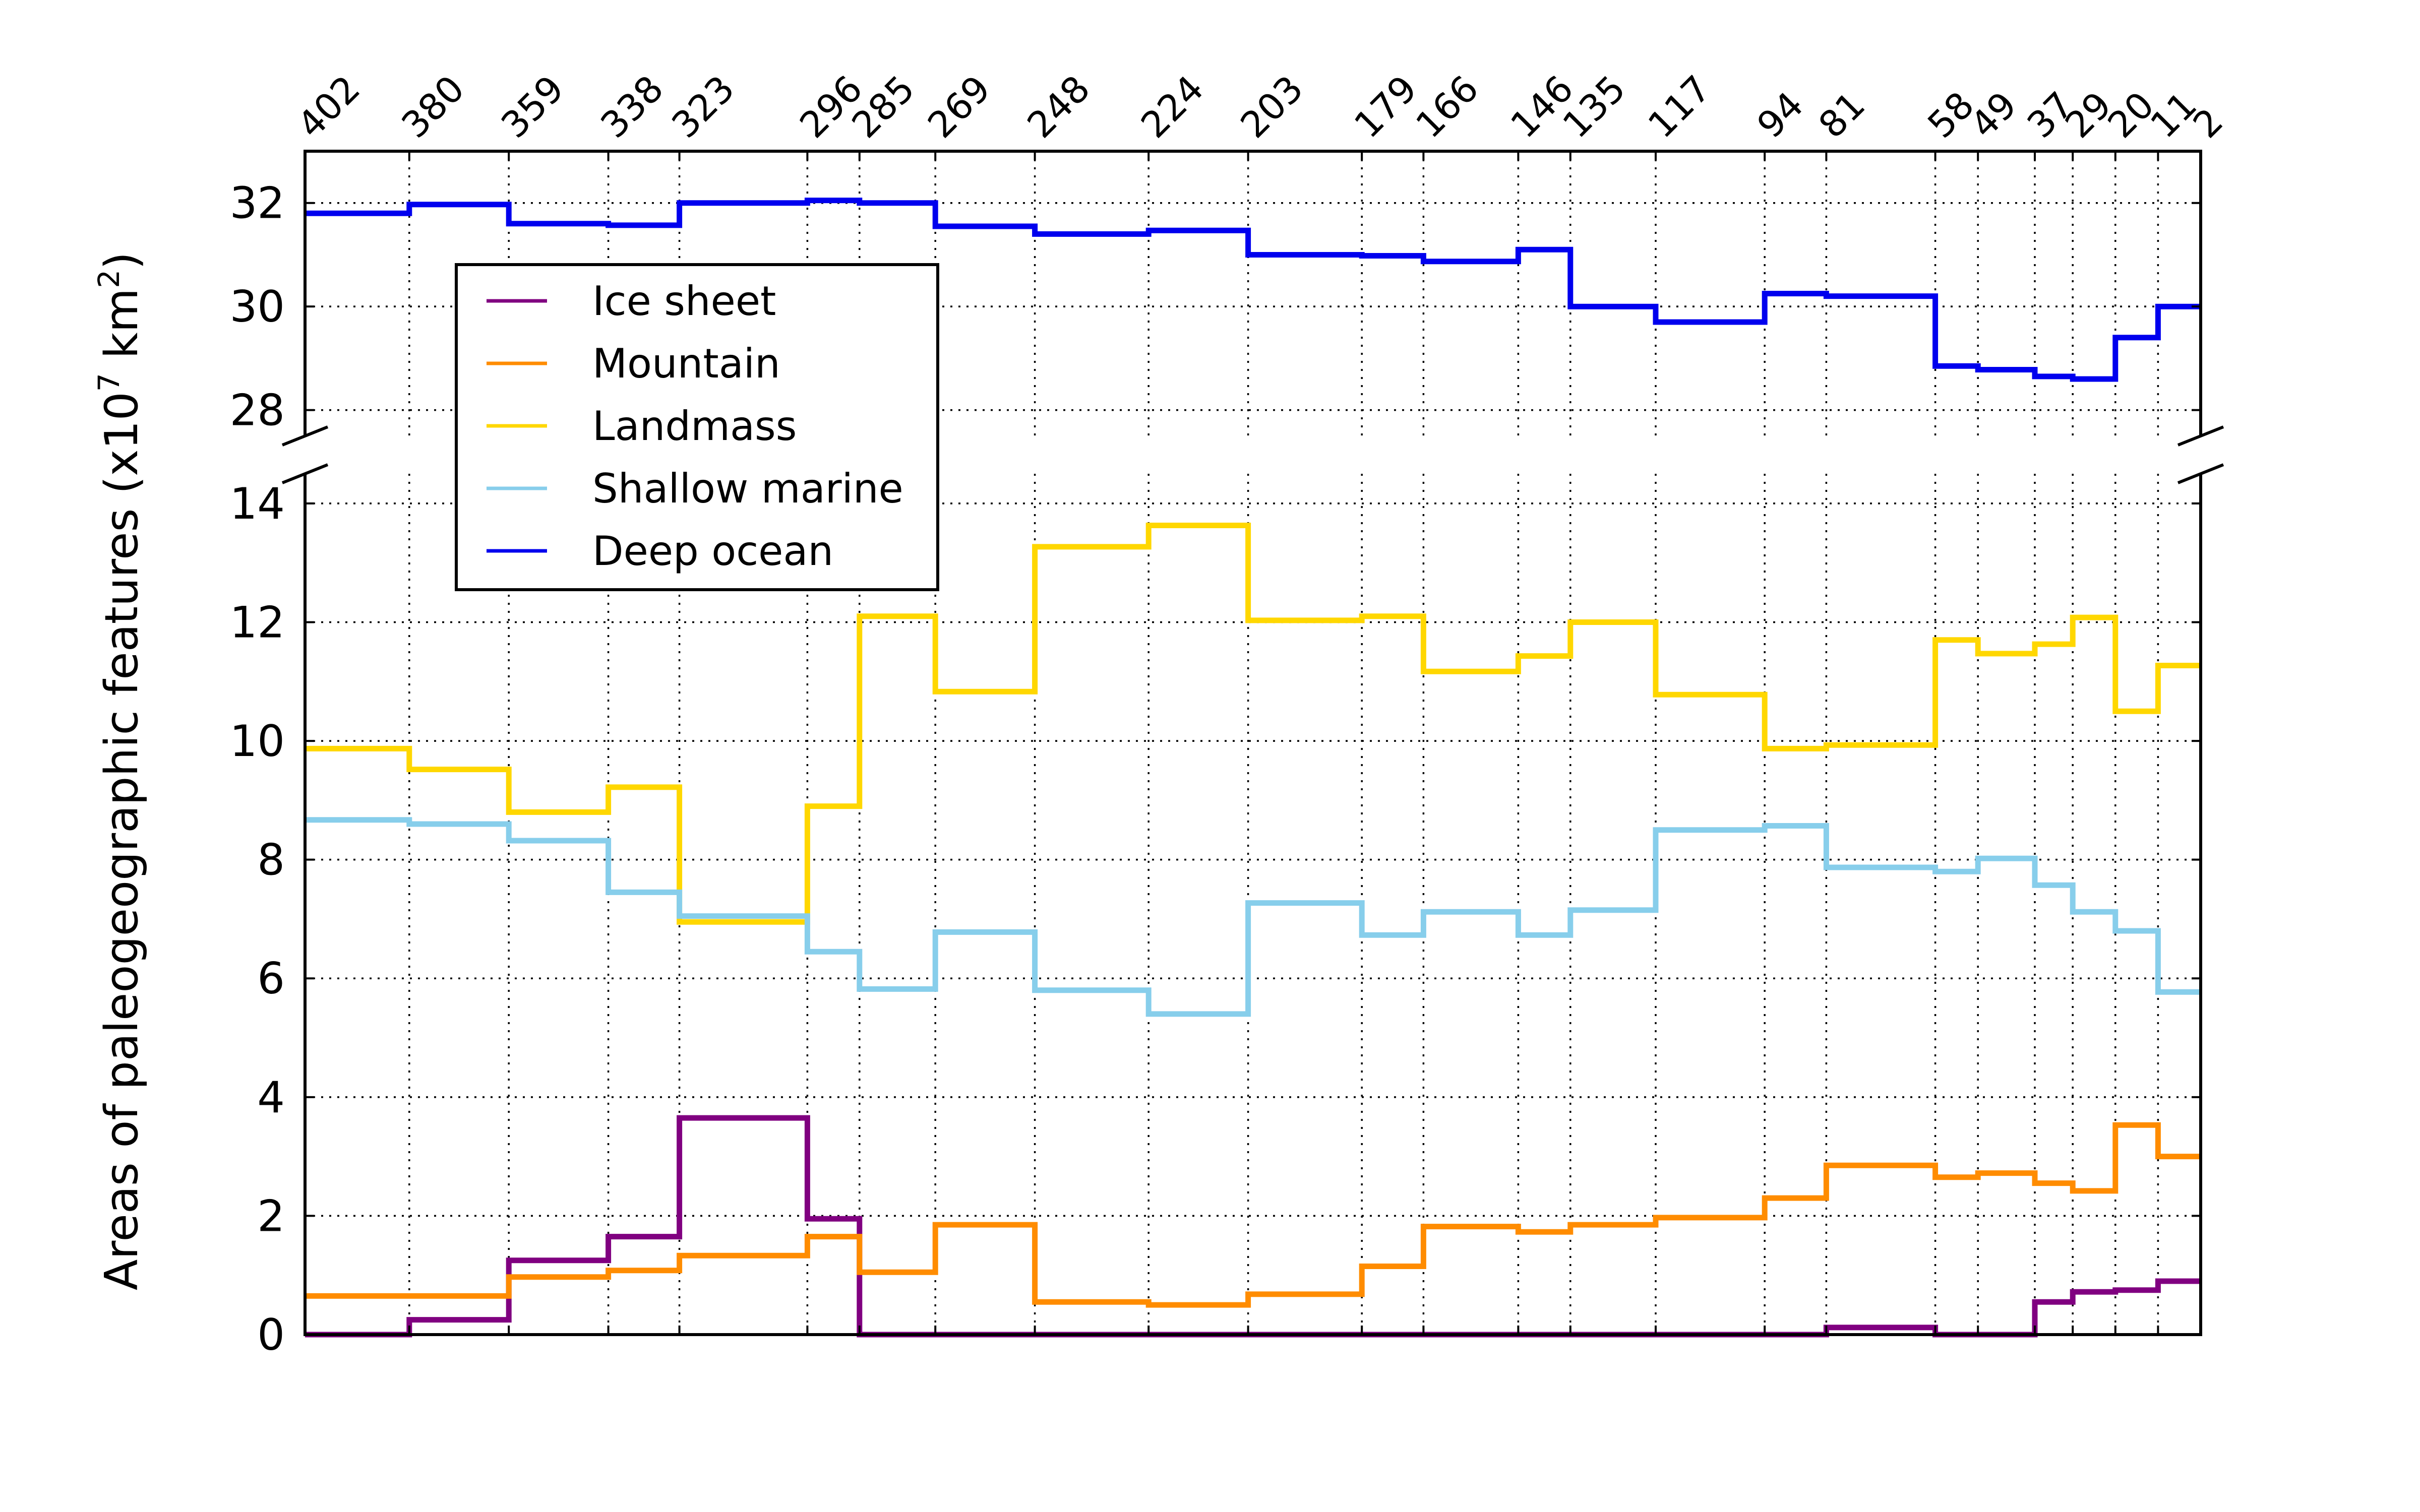 The height and width of the screenshot is (1512, 2420). I want to click on legend-label-landmass: Landmass, so click(694, 427).